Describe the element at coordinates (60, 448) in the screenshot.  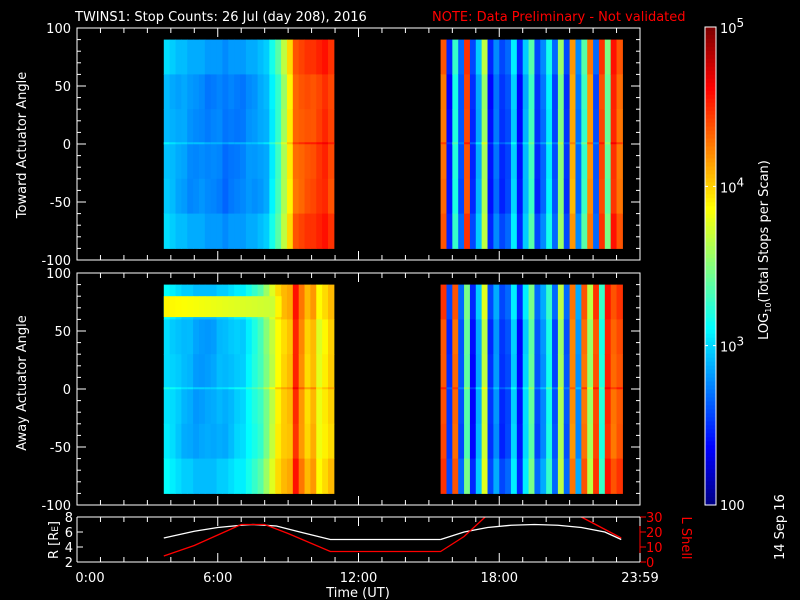
I see `y-tick-label: -50` at that location.